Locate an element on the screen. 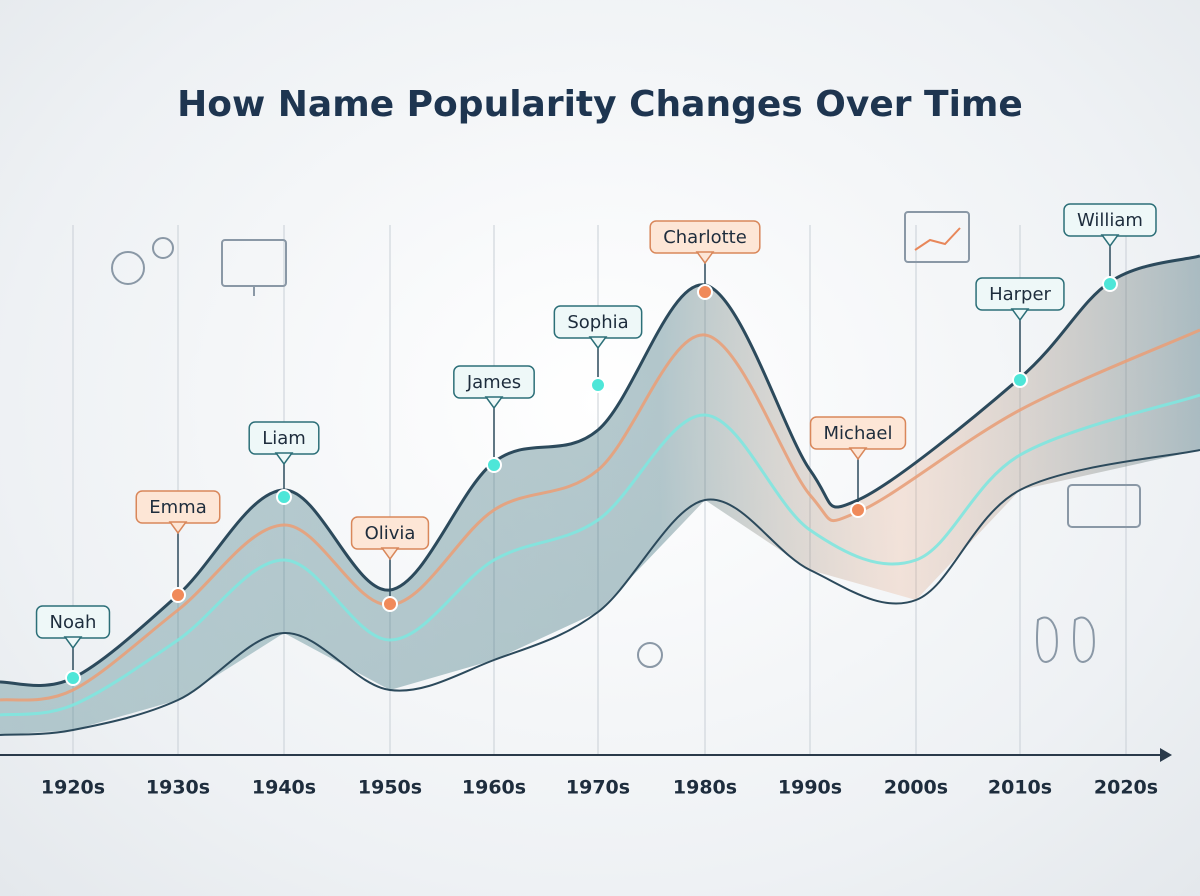 Image resolution: width=1200 pixels, height=896 pixels. axis-arrow is located at coordinates (1166, 755).